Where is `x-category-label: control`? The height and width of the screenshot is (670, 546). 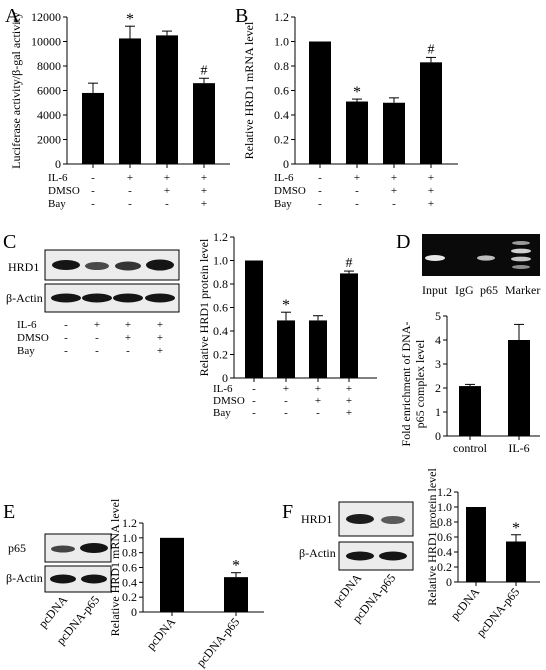 x-category-label: control is located at coordinates (470, 448).